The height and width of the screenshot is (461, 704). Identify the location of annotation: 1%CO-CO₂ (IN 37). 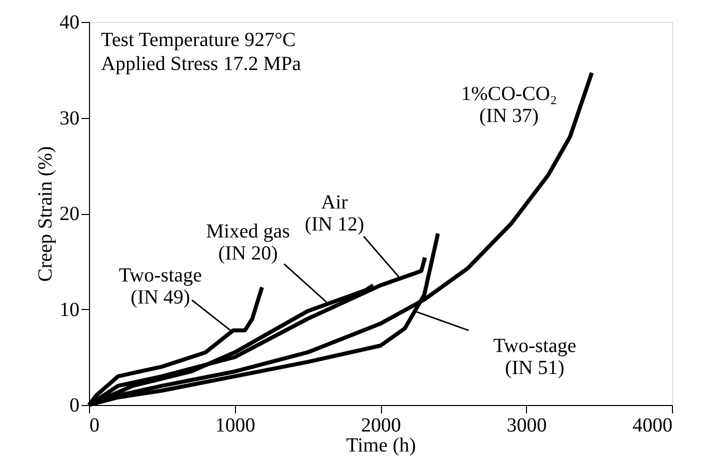
(509, 105).